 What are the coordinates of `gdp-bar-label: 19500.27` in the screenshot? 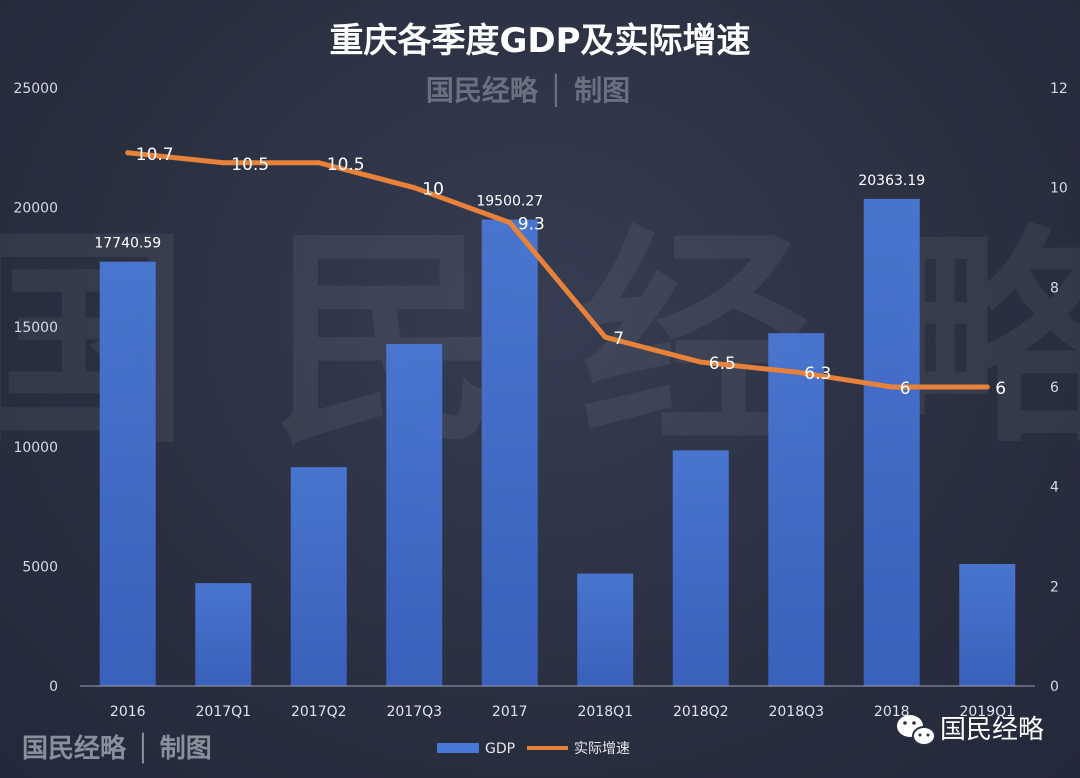 It's located at (509, 202).